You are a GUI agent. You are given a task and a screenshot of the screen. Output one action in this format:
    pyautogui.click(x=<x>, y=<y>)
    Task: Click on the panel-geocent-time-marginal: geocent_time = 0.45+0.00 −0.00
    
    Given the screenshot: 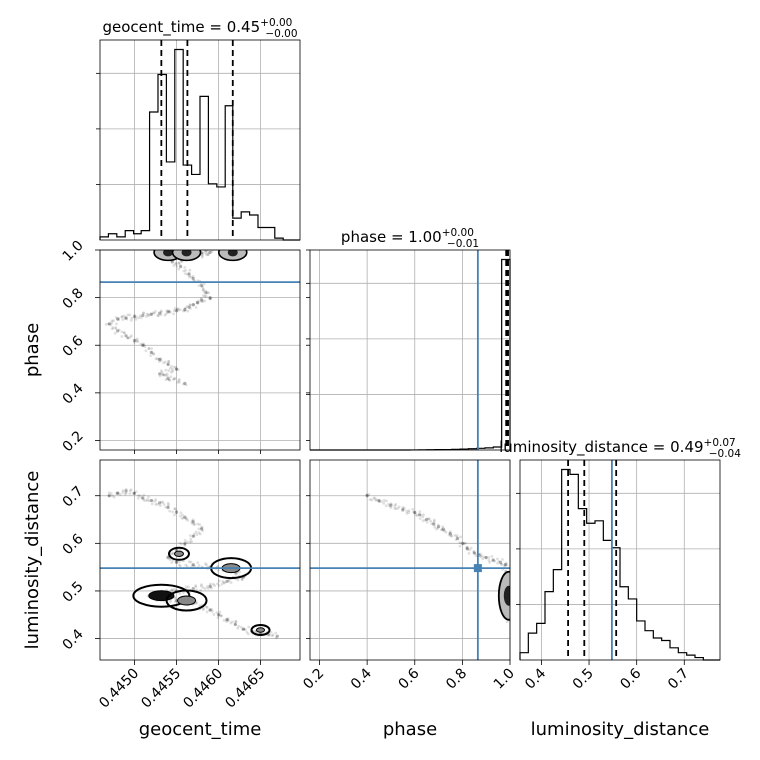 What is the action you would take?
    pyautogui.click(x=198, y=129)
    